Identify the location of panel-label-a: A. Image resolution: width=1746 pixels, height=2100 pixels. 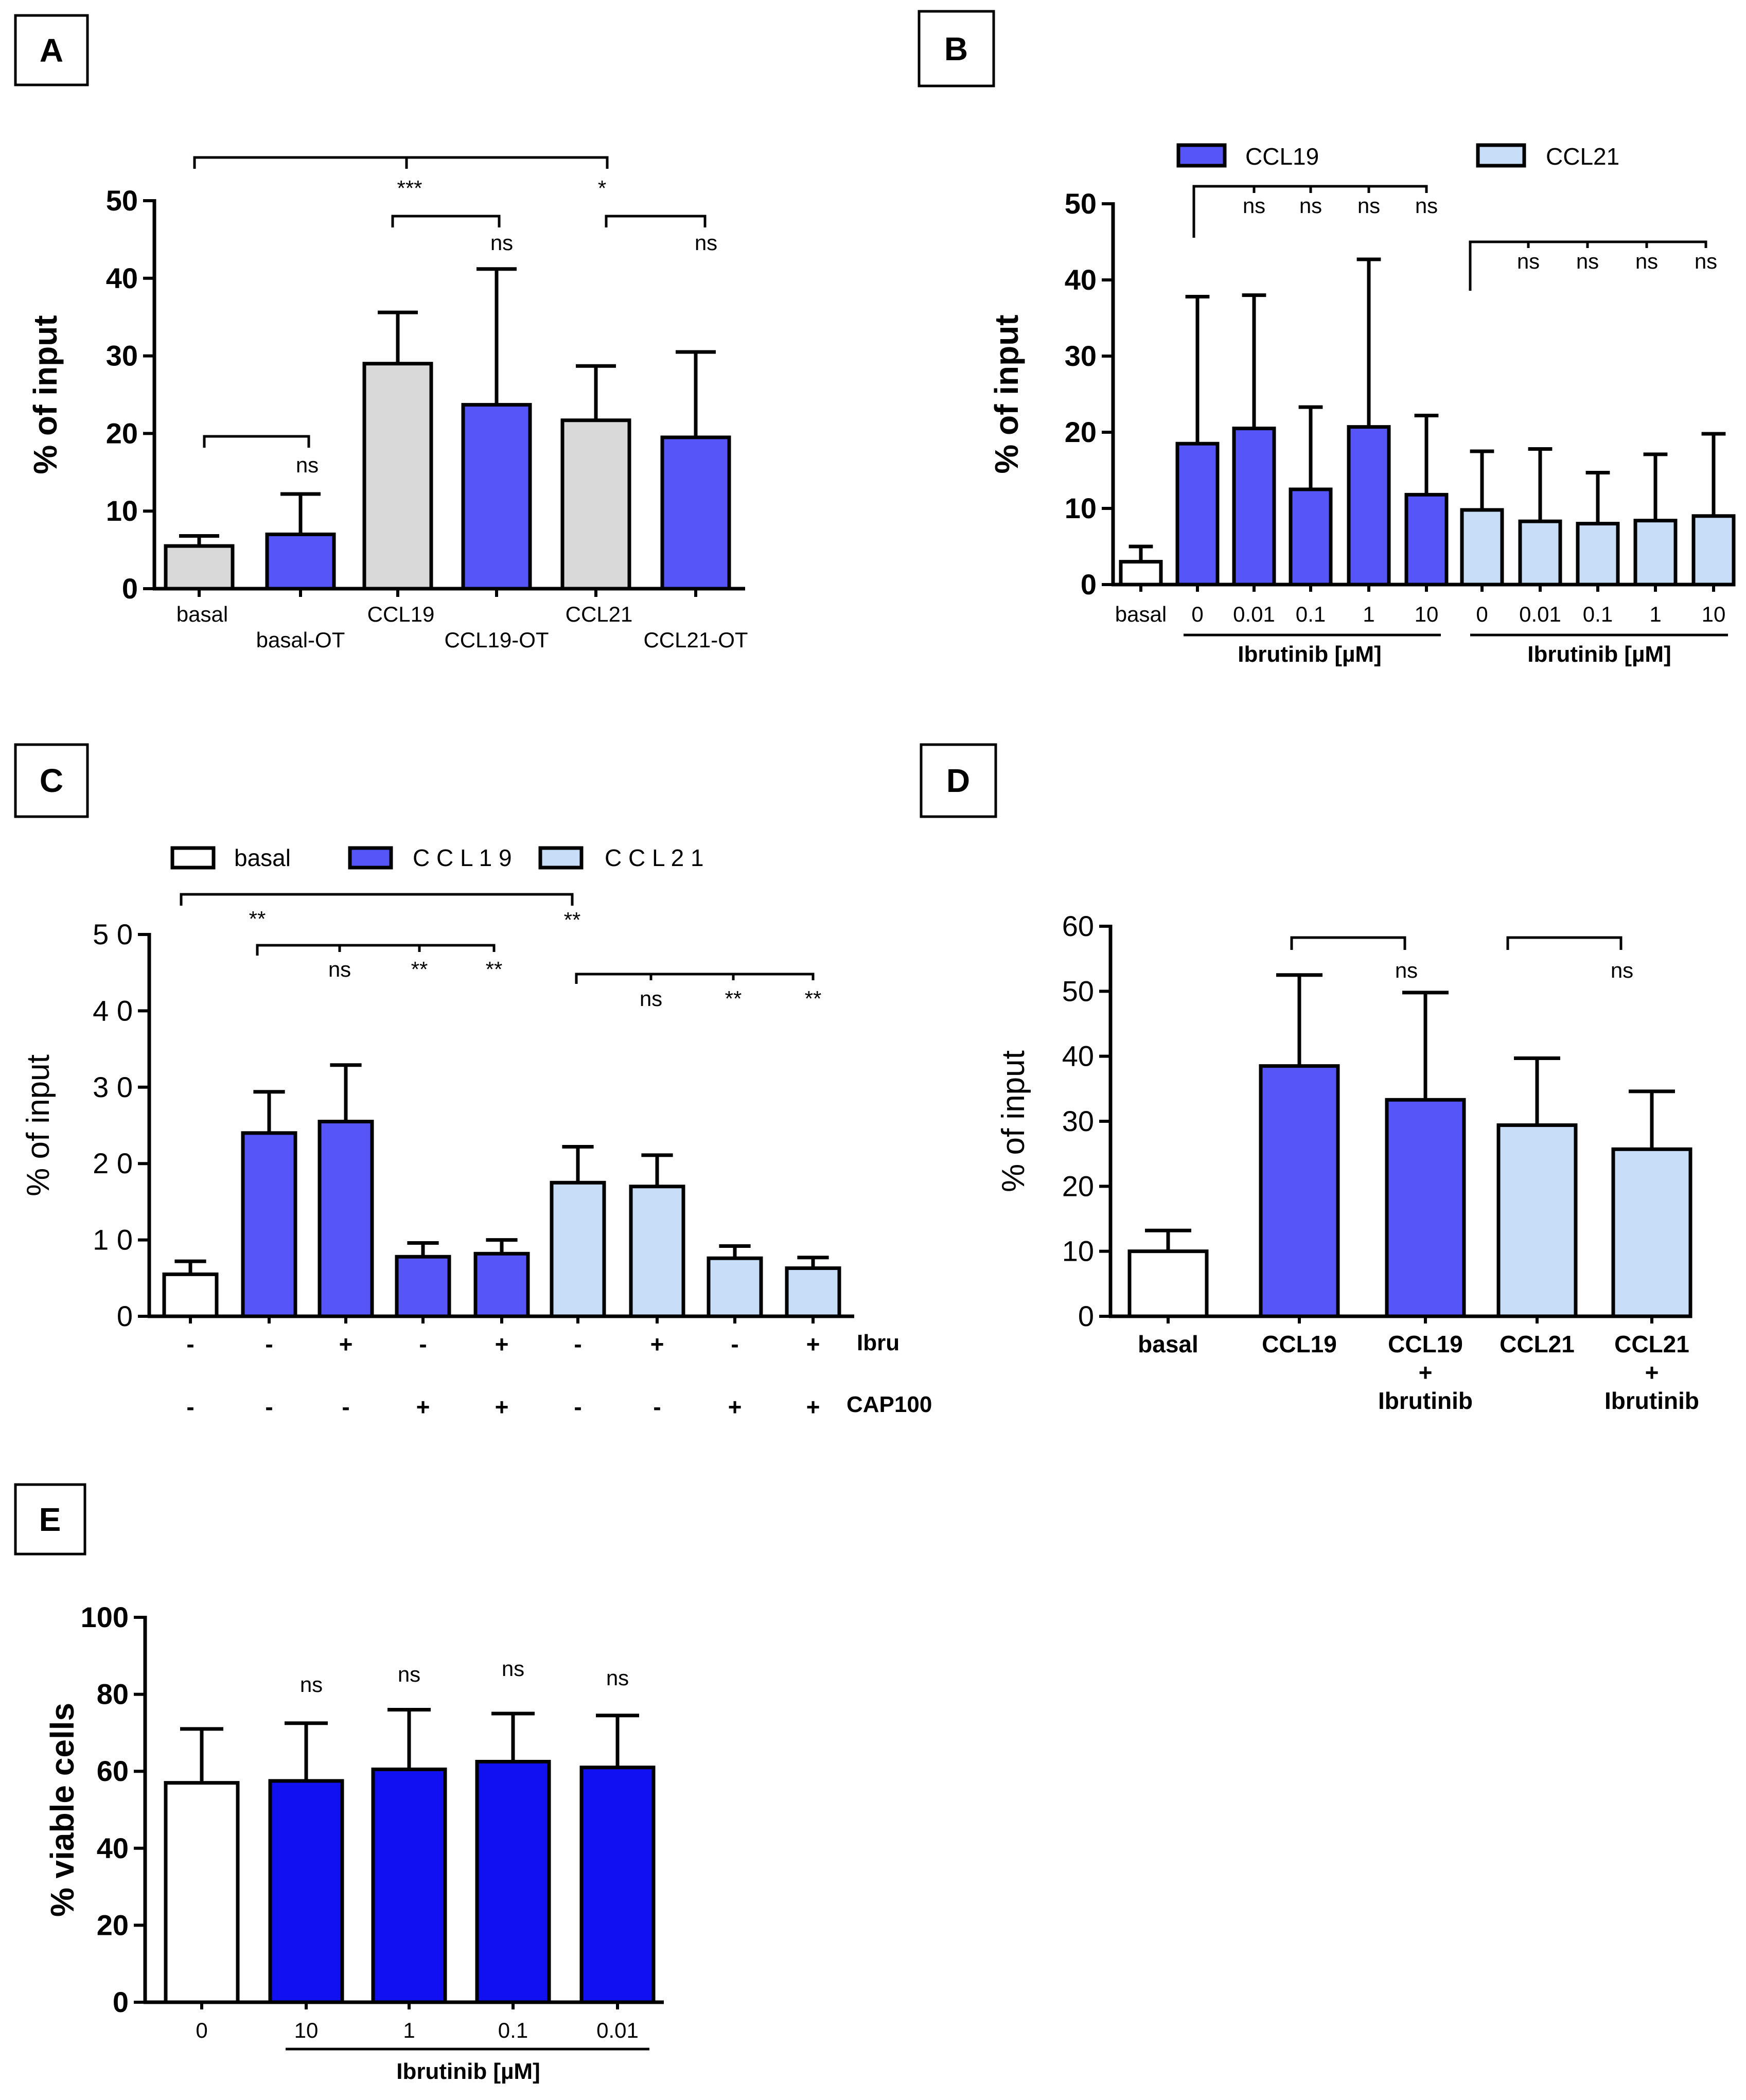
(51, 50).